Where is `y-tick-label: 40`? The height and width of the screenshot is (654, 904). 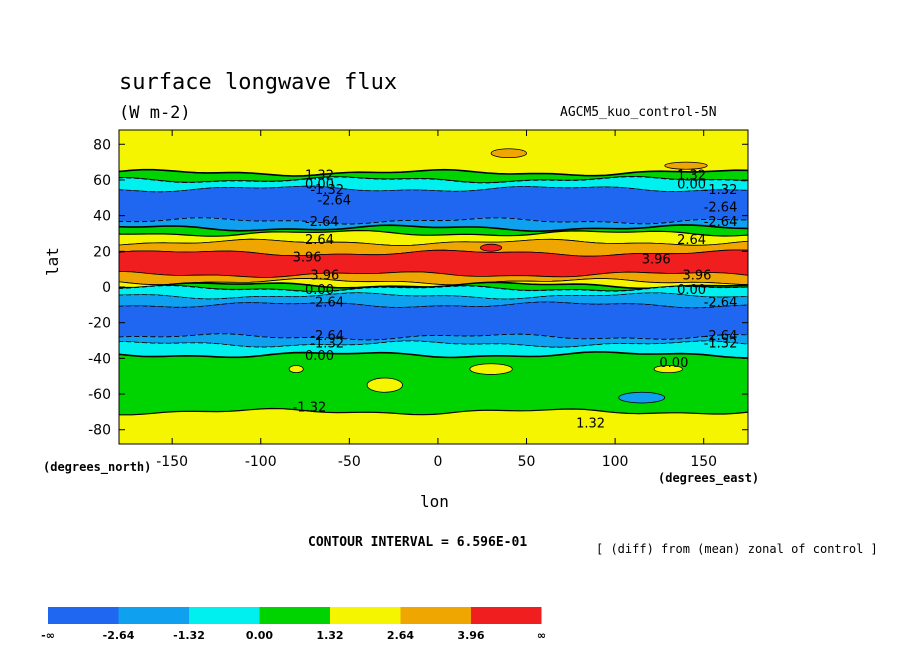
y-tick-label: 40 is located at coordinates (102, 217).